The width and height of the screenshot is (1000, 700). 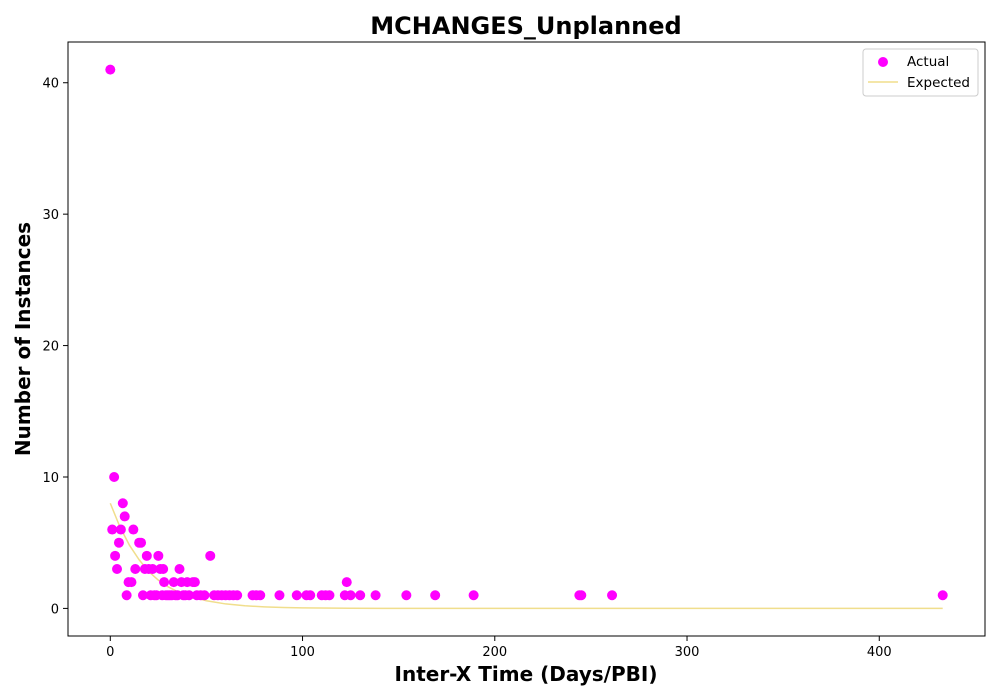 I want to click on y-tick-label: 40, so click(x=50, y=84).